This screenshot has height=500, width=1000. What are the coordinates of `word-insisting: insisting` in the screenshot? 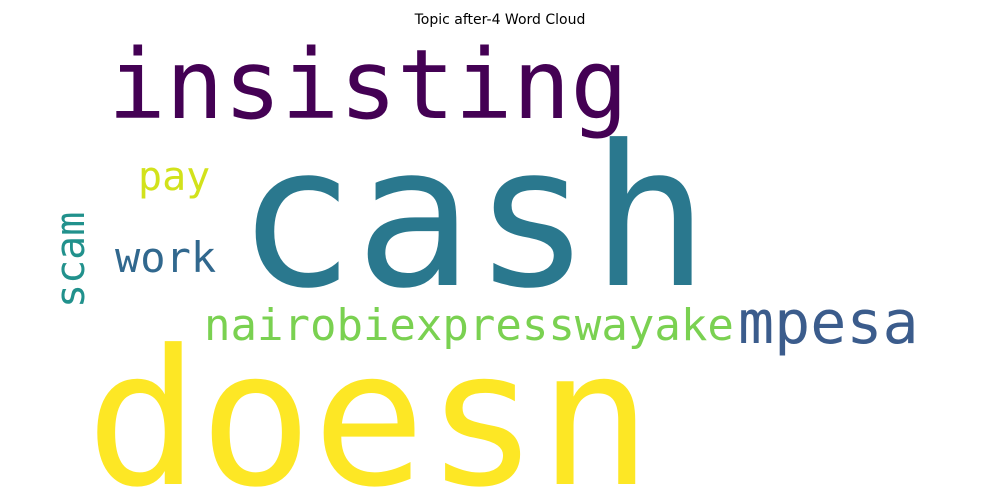 It's located at (368, 85).